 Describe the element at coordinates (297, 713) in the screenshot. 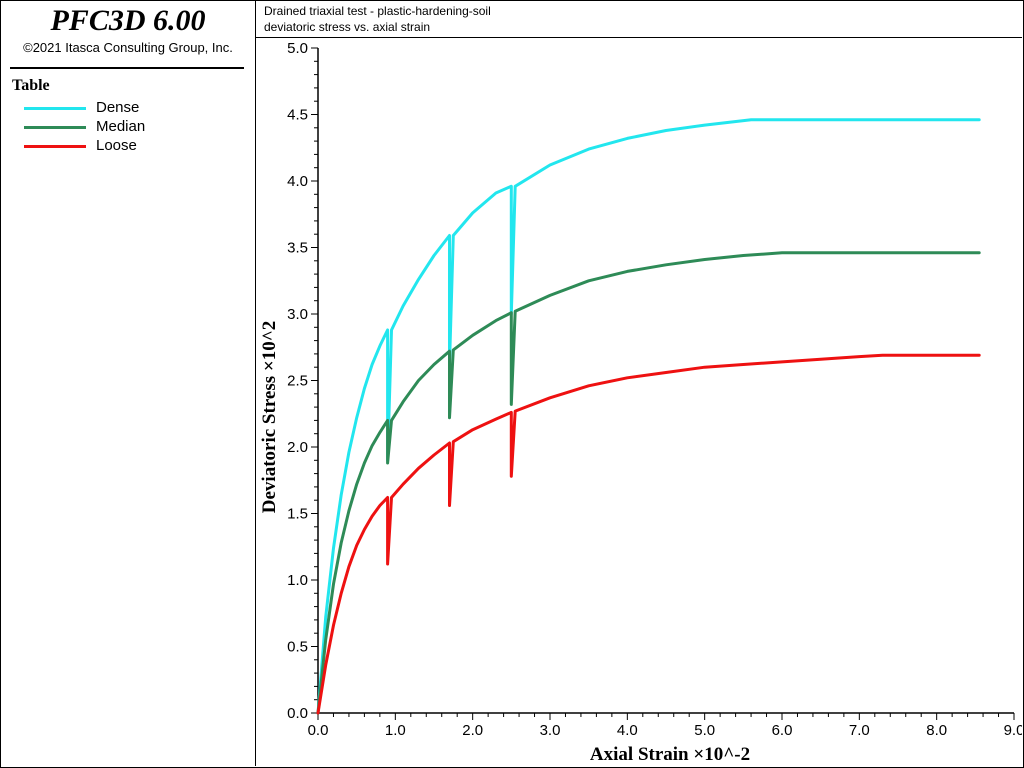

I see `y-tick-label: 0.0` at that location.